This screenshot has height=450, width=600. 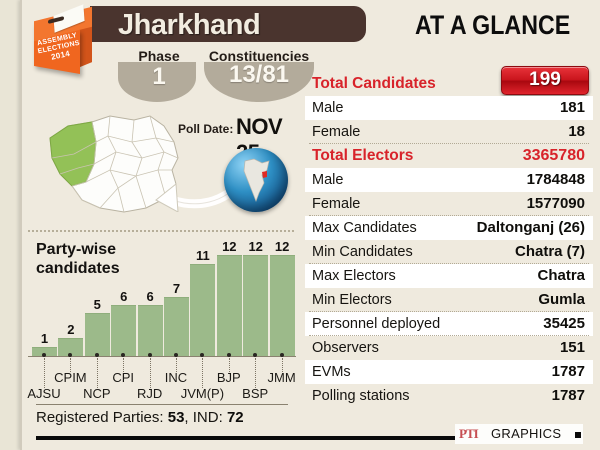 I want to click on table-row: Male 181, so click(x=449, y=108).